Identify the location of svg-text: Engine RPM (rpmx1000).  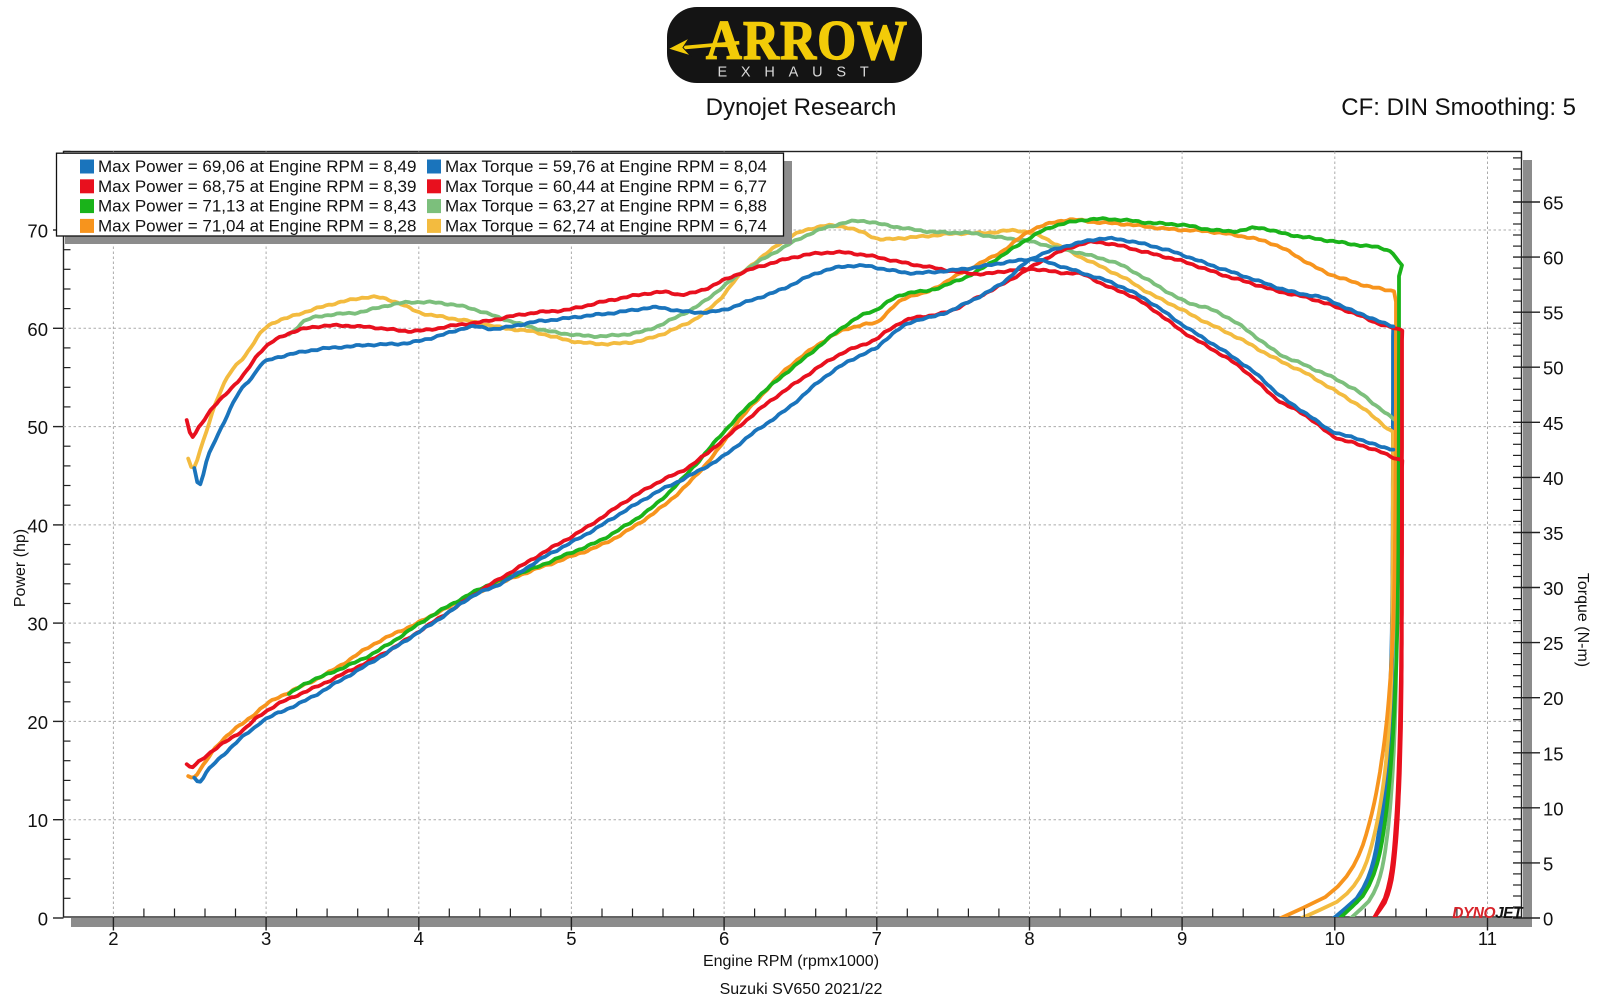
(791, 961).